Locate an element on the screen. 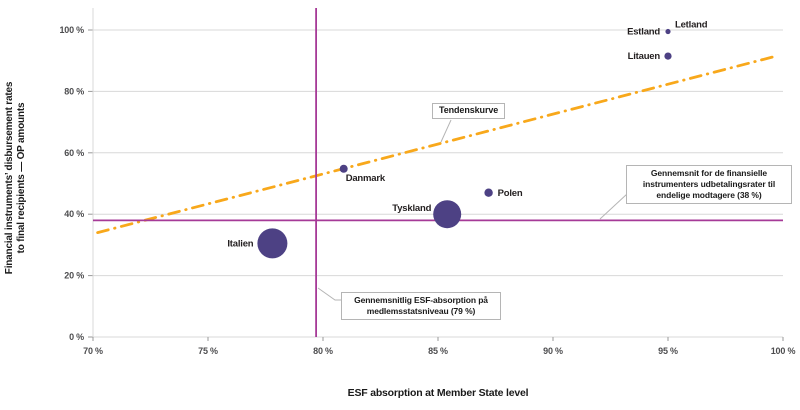 Image resolution: width=800 pixels, height=410 pixels. point-label-estland: Estland is located at coordinates (643, 32).